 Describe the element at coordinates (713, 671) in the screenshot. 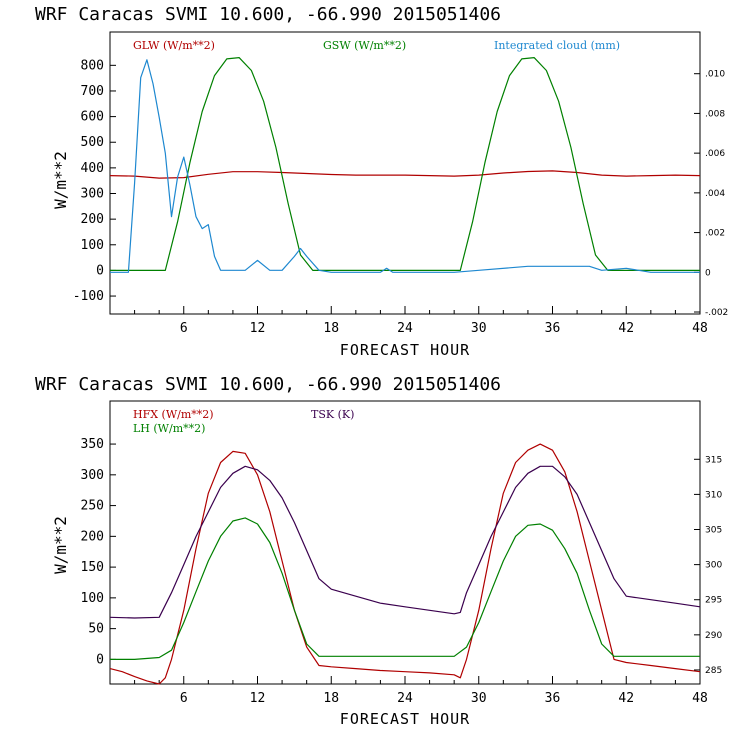

I see `y2-tick-label: 285` at that location.